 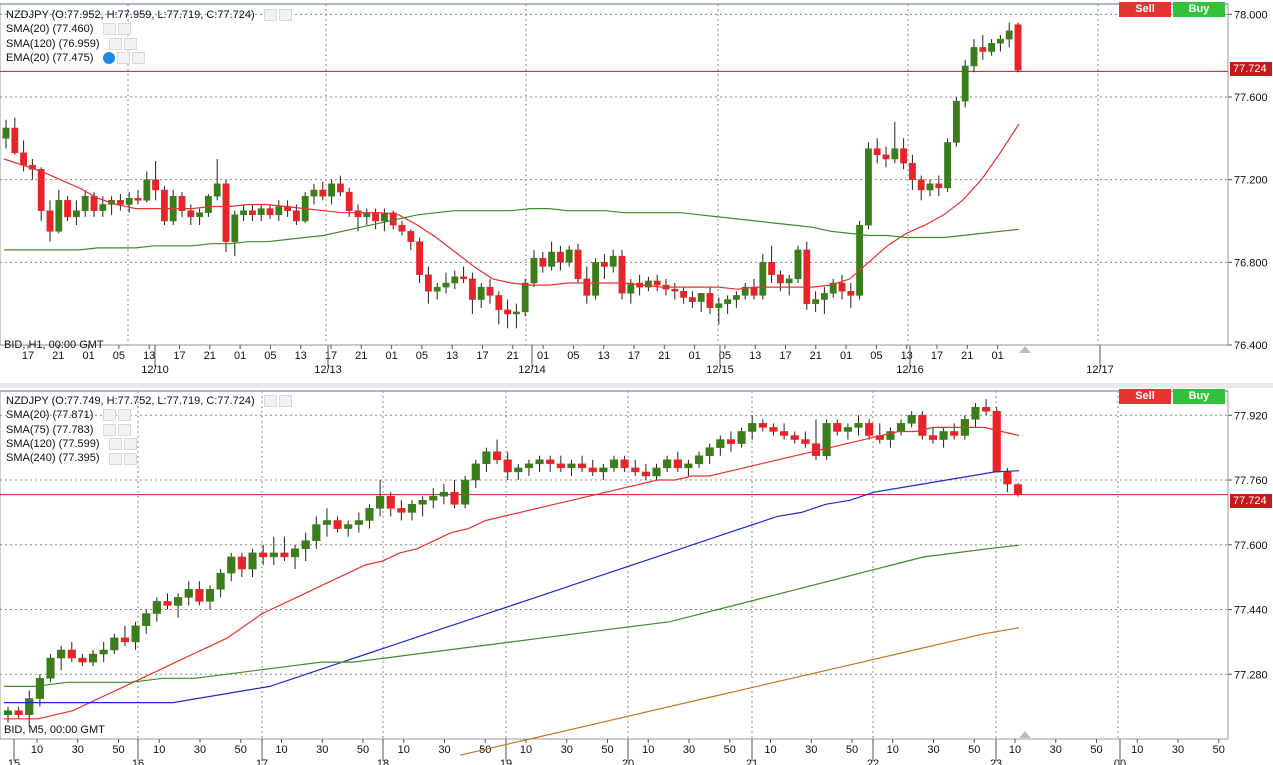 What do you see at coordinates (636, 385) in the screenshot?
I see `panel-divider` at bounding box center [636, 385].